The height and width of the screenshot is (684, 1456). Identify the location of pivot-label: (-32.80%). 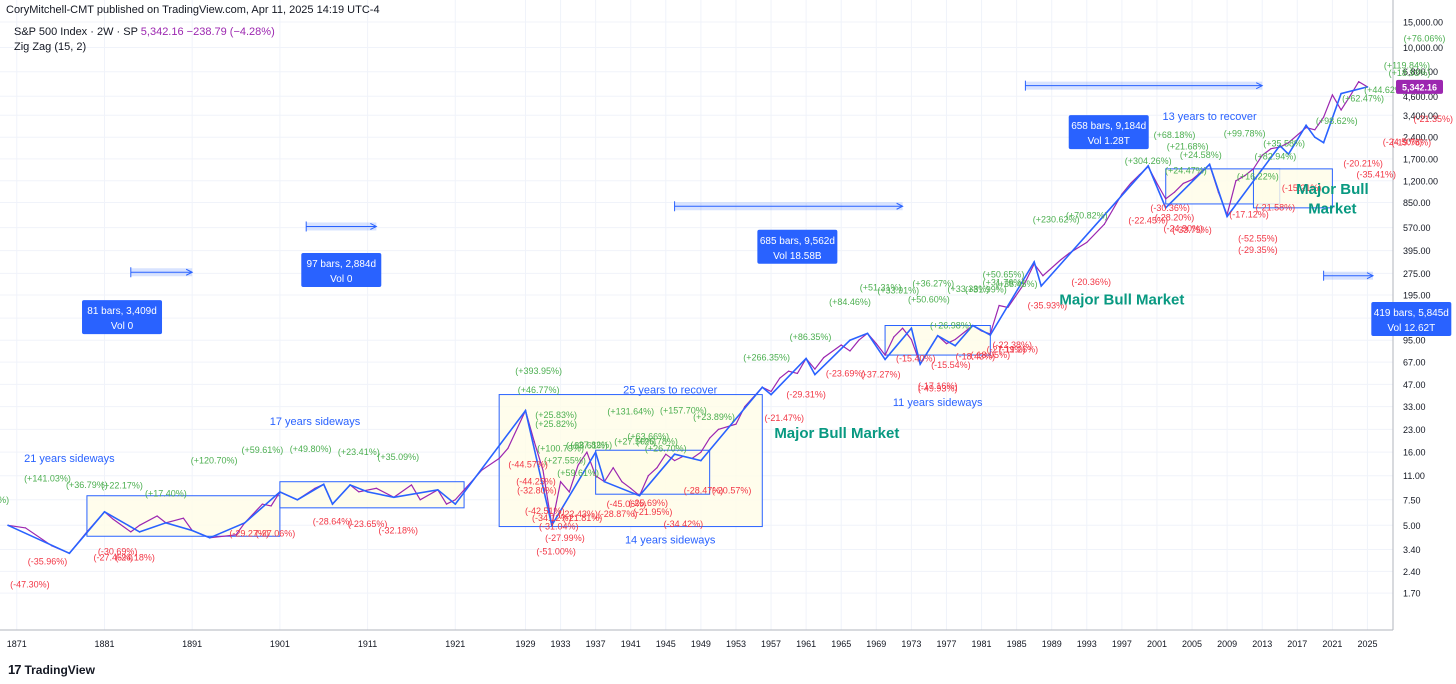
(537, 490).